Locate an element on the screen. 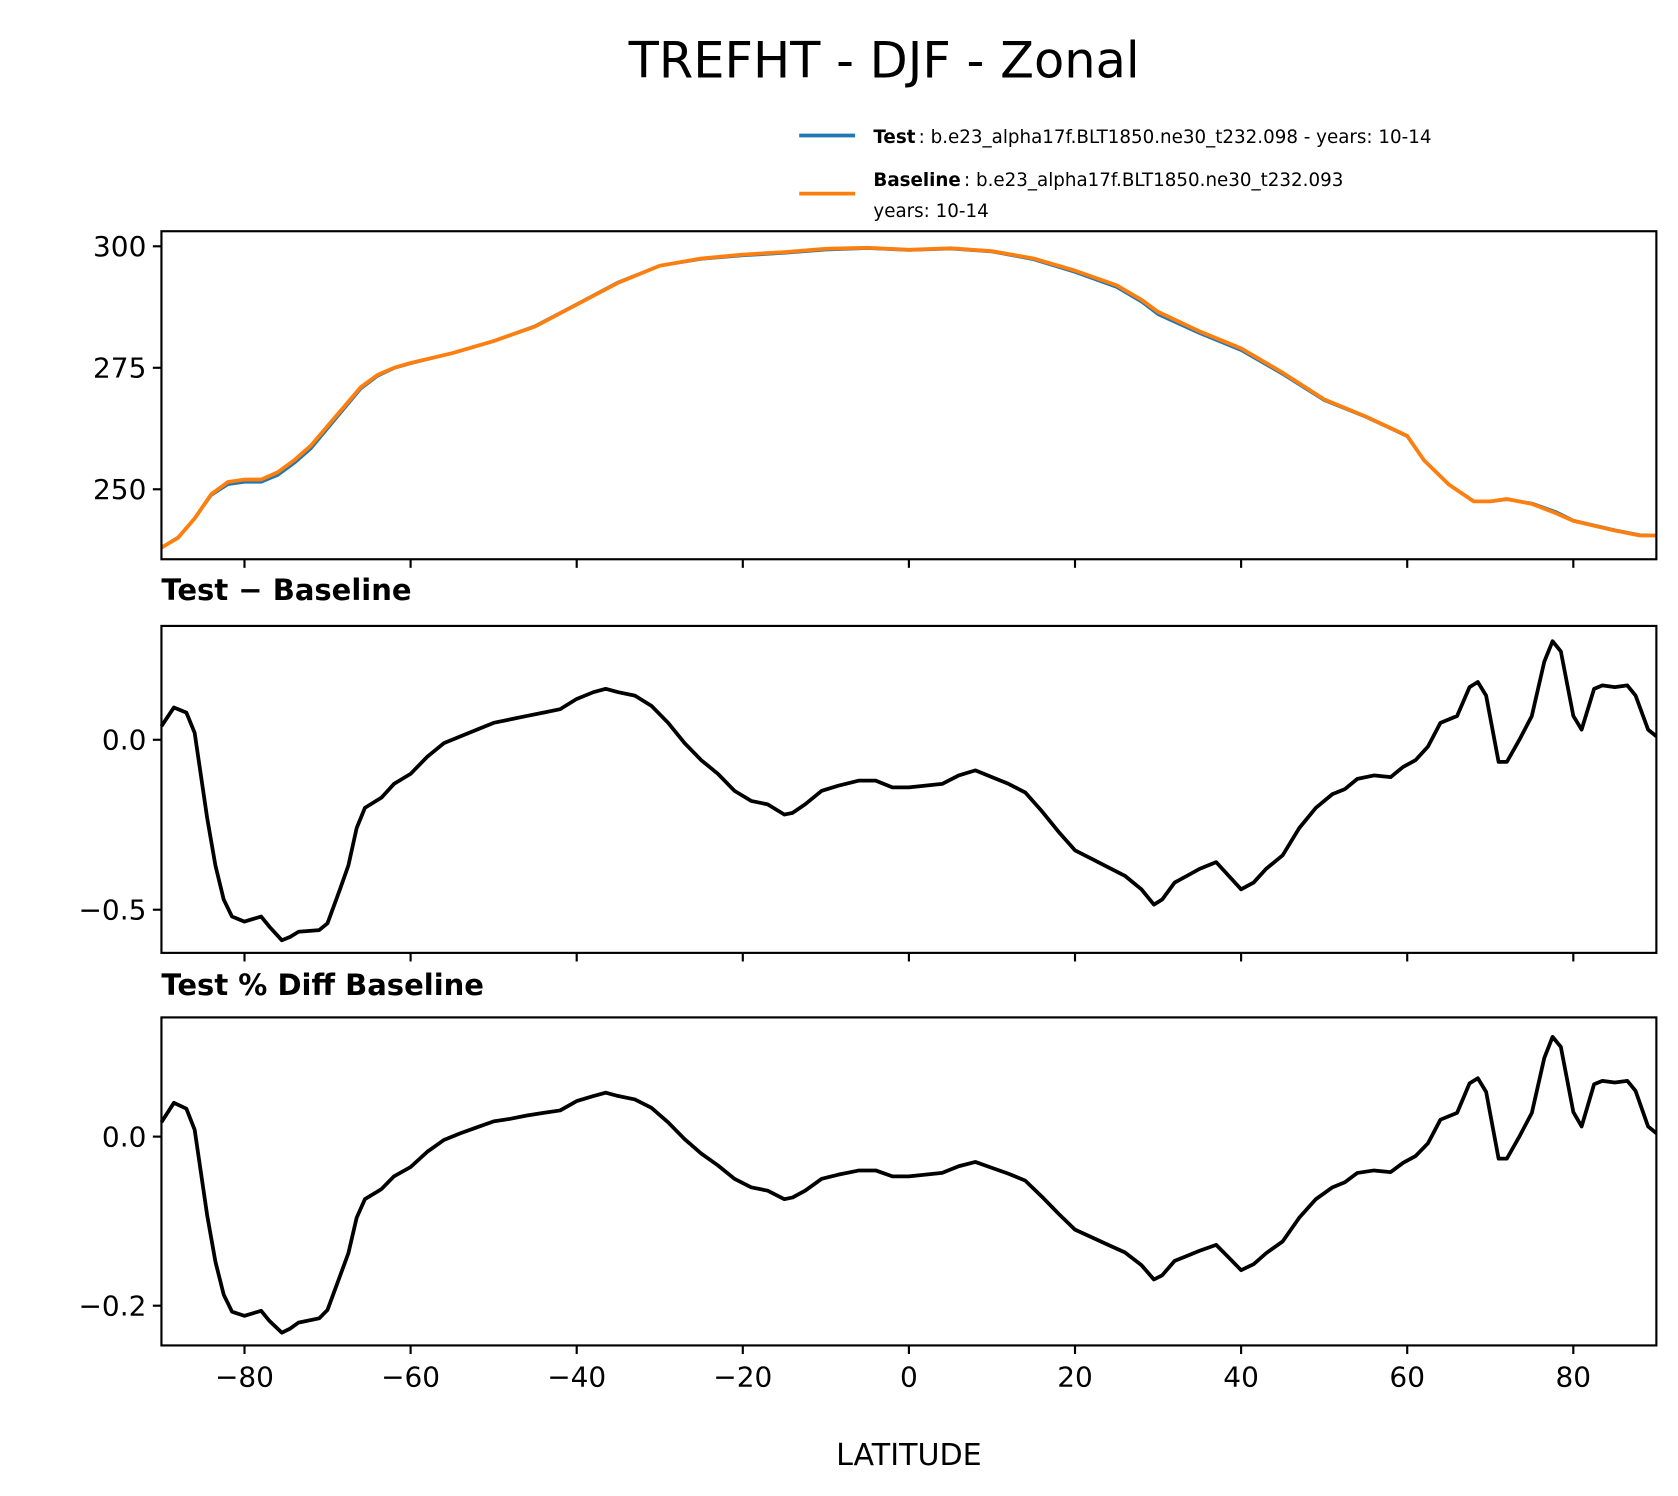  xtick-label: 80 is located at coordinates (1574, 1376).